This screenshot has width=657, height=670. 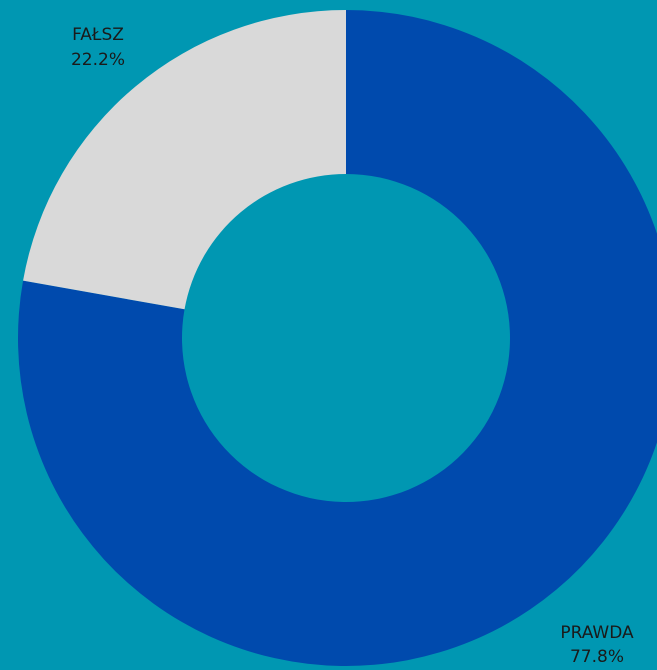 I want to click on slice-label: PRAWDA, so click(x=597, y=633).